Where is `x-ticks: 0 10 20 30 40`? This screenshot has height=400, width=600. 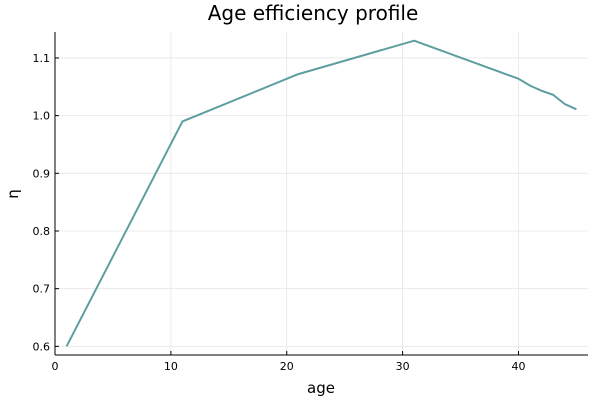
x-ticks: 0 10 20 30 40 is located at coordinates (288, 362).